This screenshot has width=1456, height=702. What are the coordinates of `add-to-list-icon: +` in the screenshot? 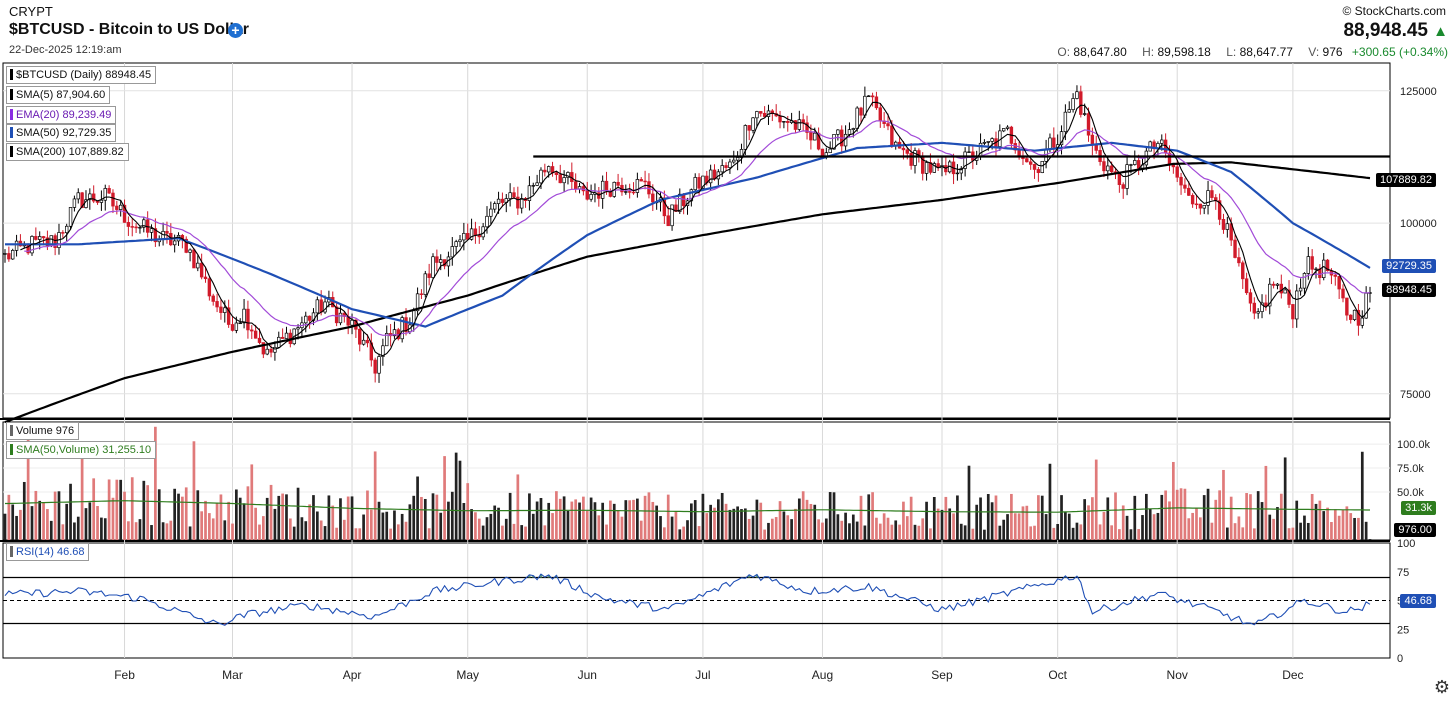 It's located at (235, 30).